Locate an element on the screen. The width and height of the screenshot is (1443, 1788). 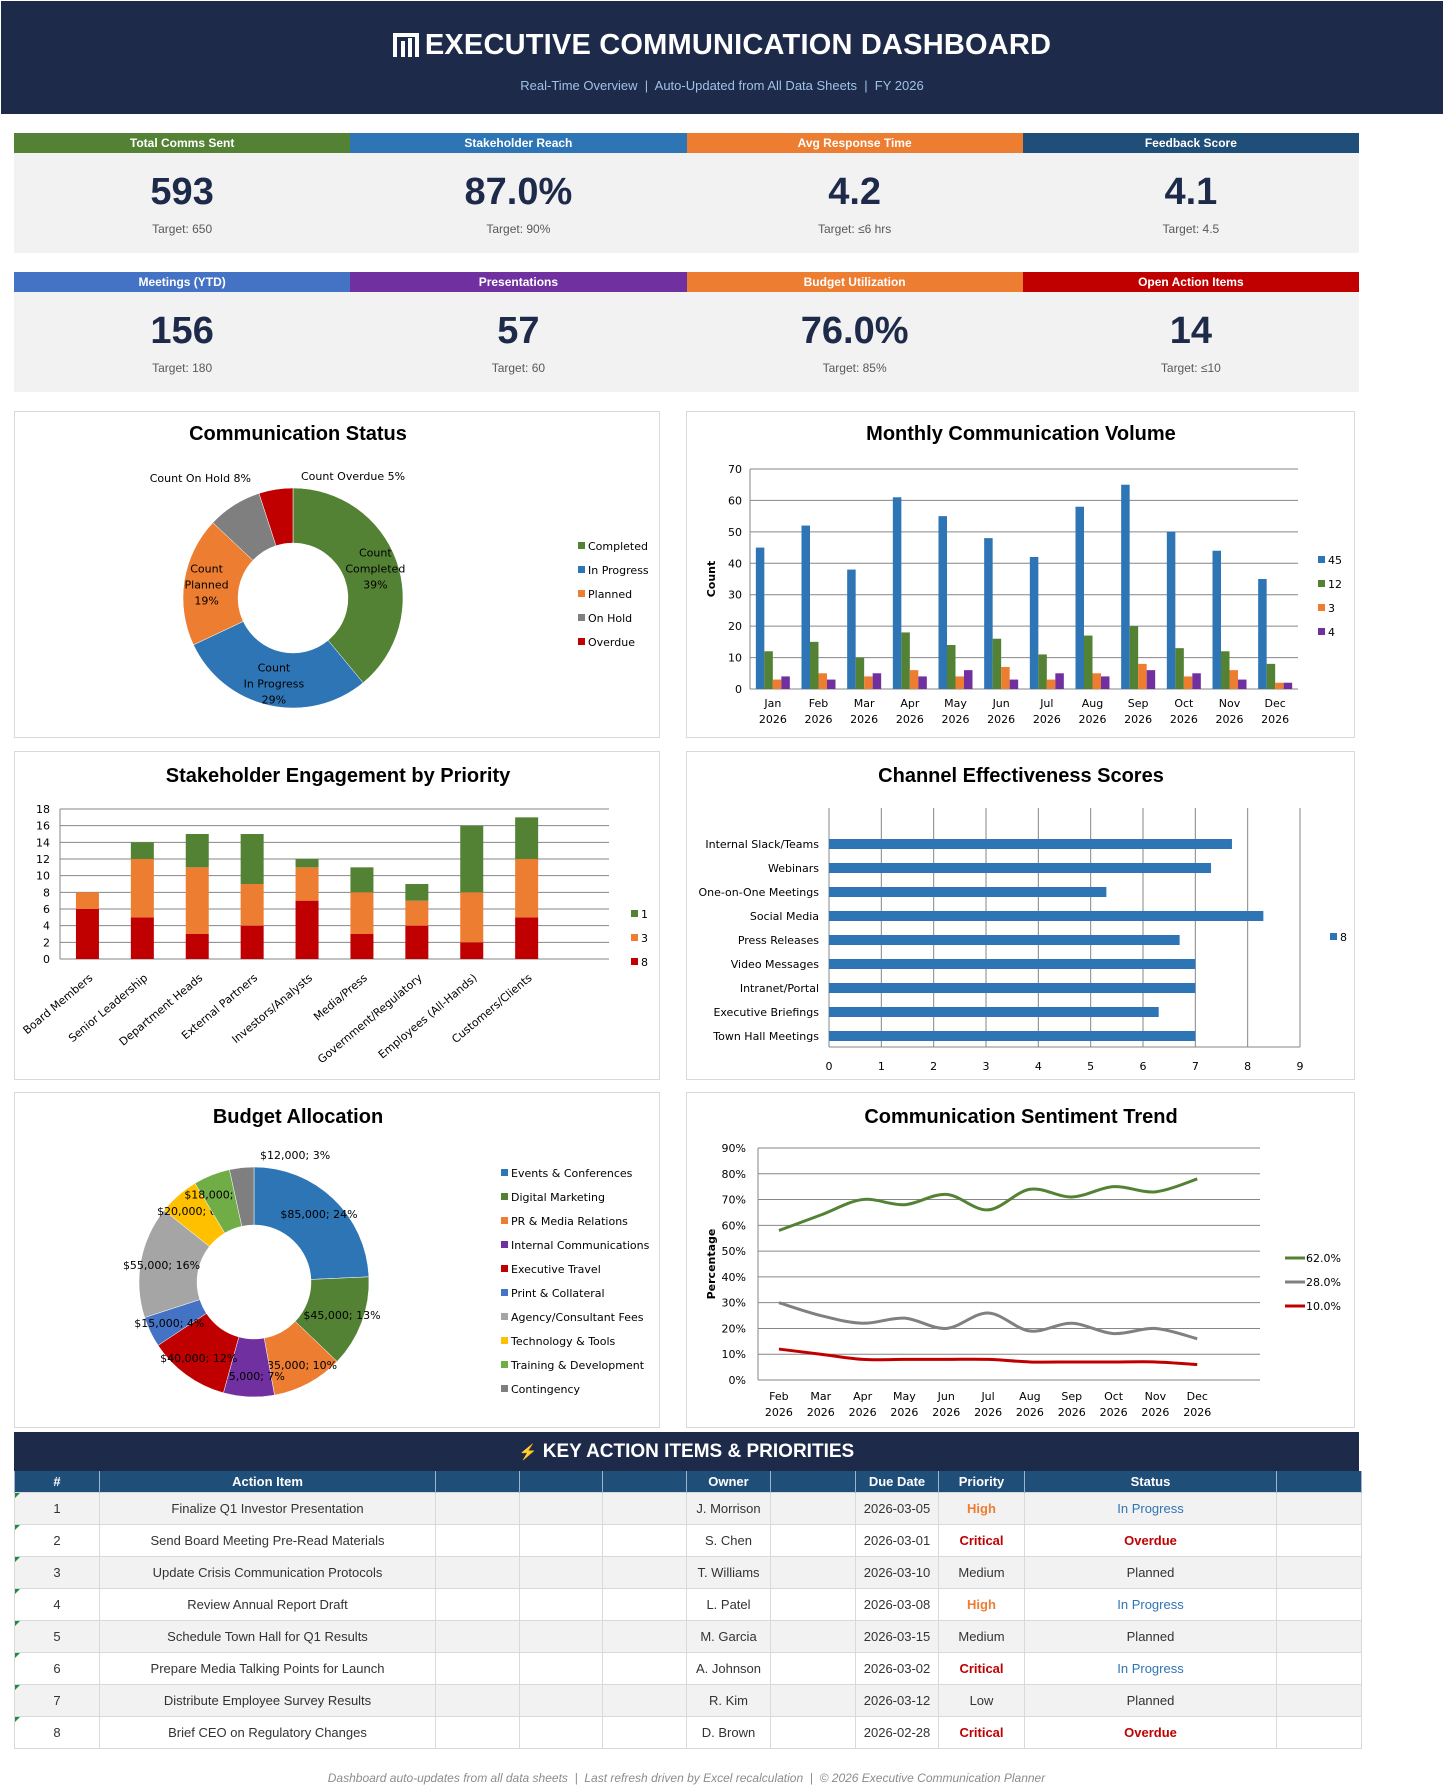
row-number-text: 6 is located at coordinates (57, 1668).